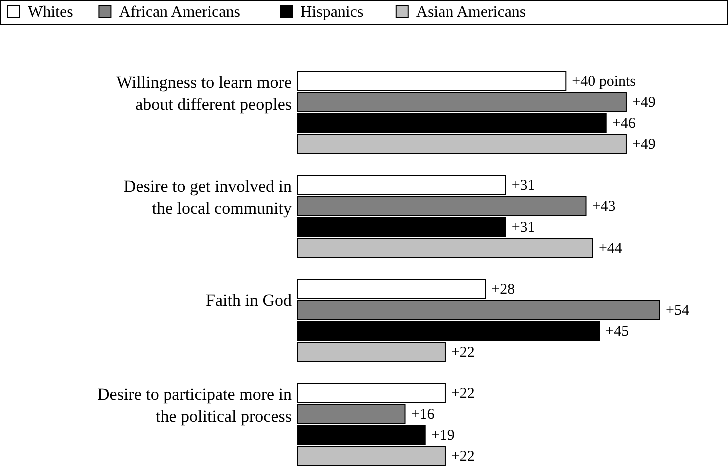 This screenshot has width=728, height=472. I want to click on data-label: +19, so click(443, 436).